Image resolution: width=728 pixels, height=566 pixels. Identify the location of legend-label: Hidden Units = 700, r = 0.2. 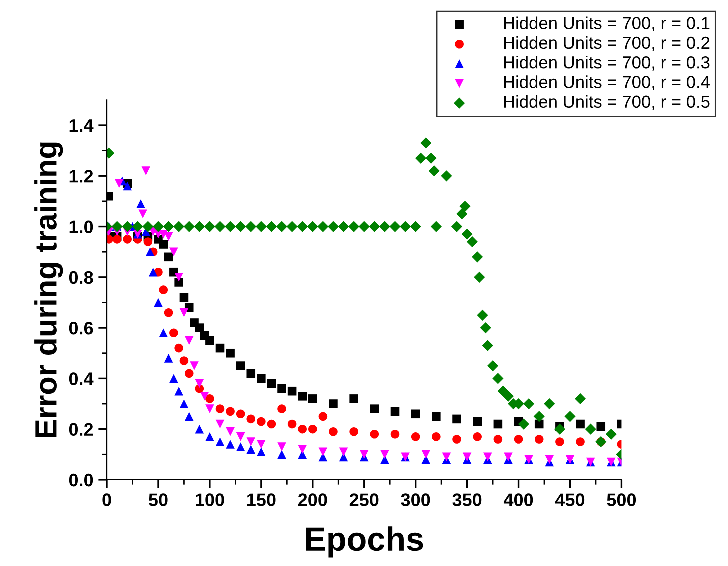
(607, 44).